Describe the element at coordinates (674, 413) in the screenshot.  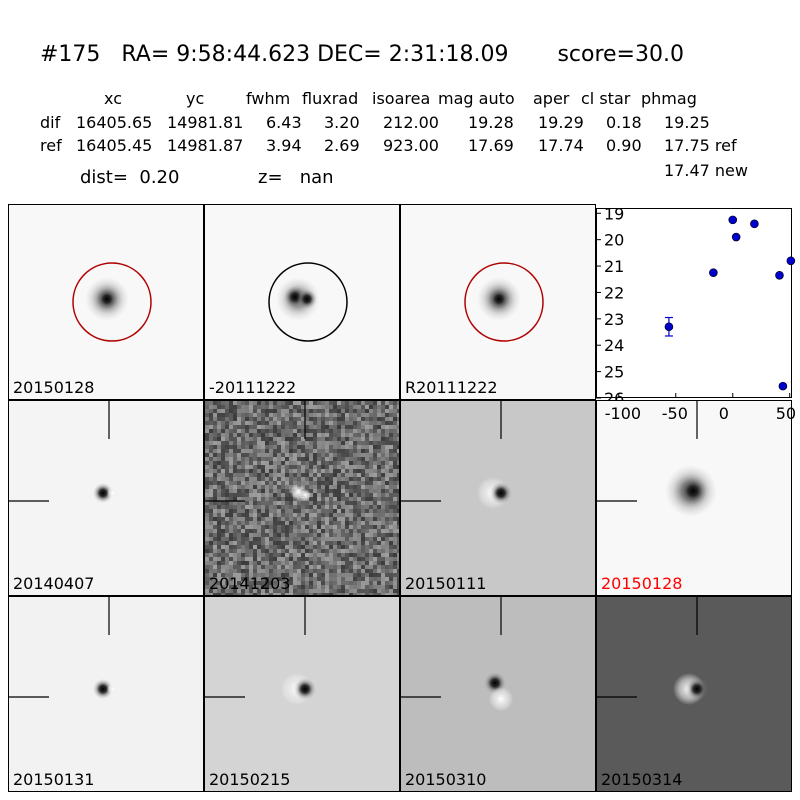
I see `x-tick-label: -50` at that location.